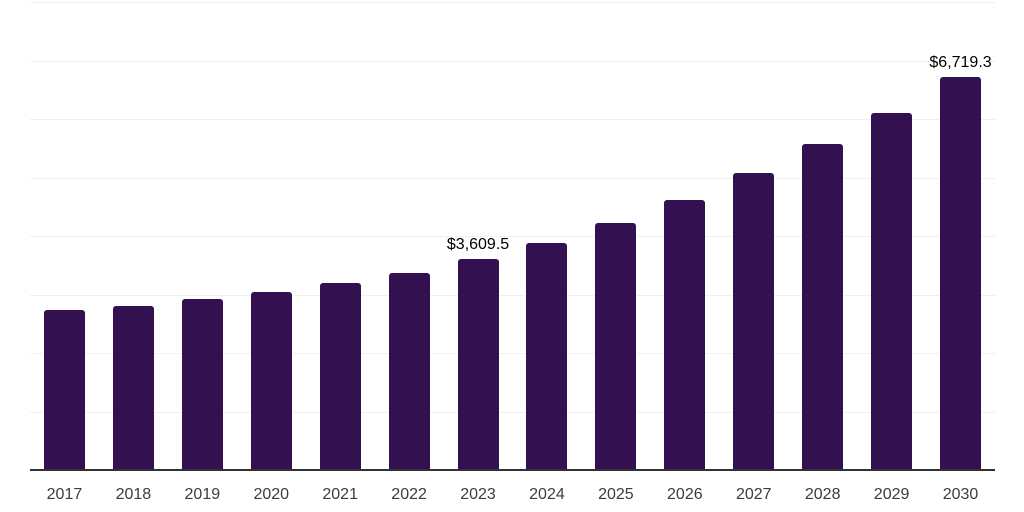 The image size is (1024, 512). Describe the element at coordinates (822, 494) in the screenshot. I see `x-axis-label-2028: 2028` at that location.